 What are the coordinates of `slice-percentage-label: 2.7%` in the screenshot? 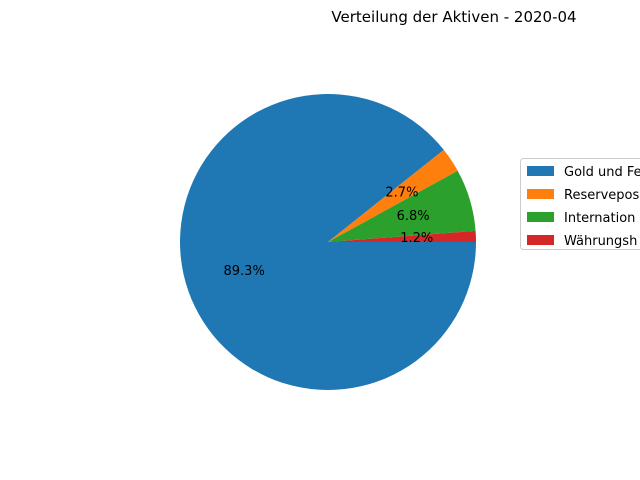 It's located at (401, 192).